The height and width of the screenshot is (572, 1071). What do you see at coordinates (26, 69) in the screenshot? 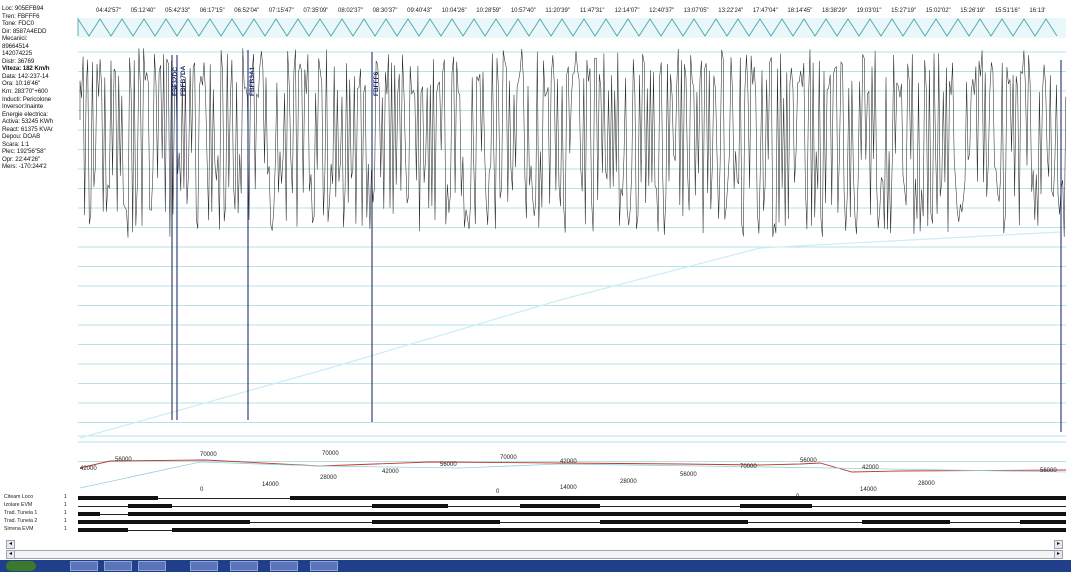
I see `viteza-label: Viteza: 182 Km/h` at bounding box center [26, 69].